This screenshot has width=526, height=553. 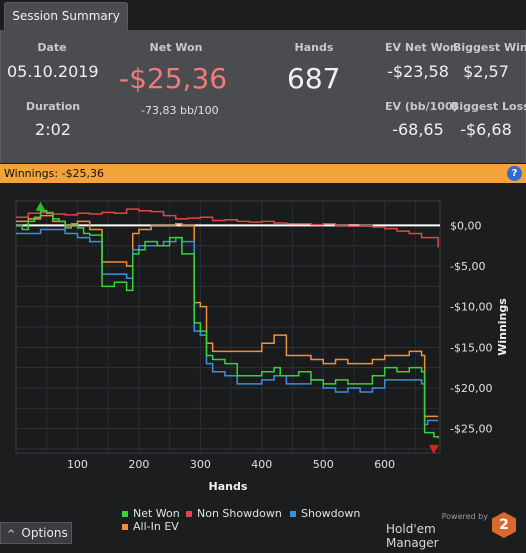 What do you see at coordinates (40, 206) in the screenshot?
I see `max-marker-icon` at bounding box center [40, 206].